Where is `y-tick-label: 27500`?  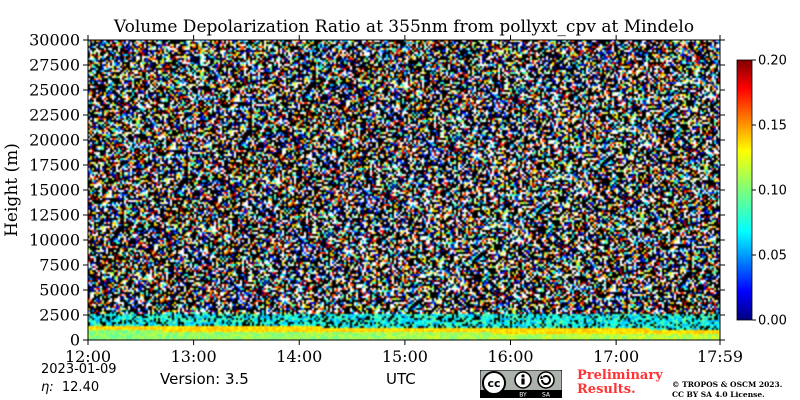
y-tick-label: 27500 is located at coordinates (54, 65).